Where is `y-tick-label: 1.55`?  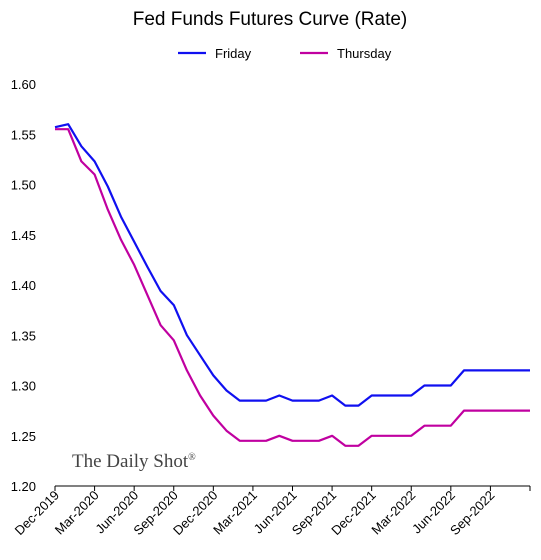 y-tick-label: 1.55 is located at coordinates (23, 134).